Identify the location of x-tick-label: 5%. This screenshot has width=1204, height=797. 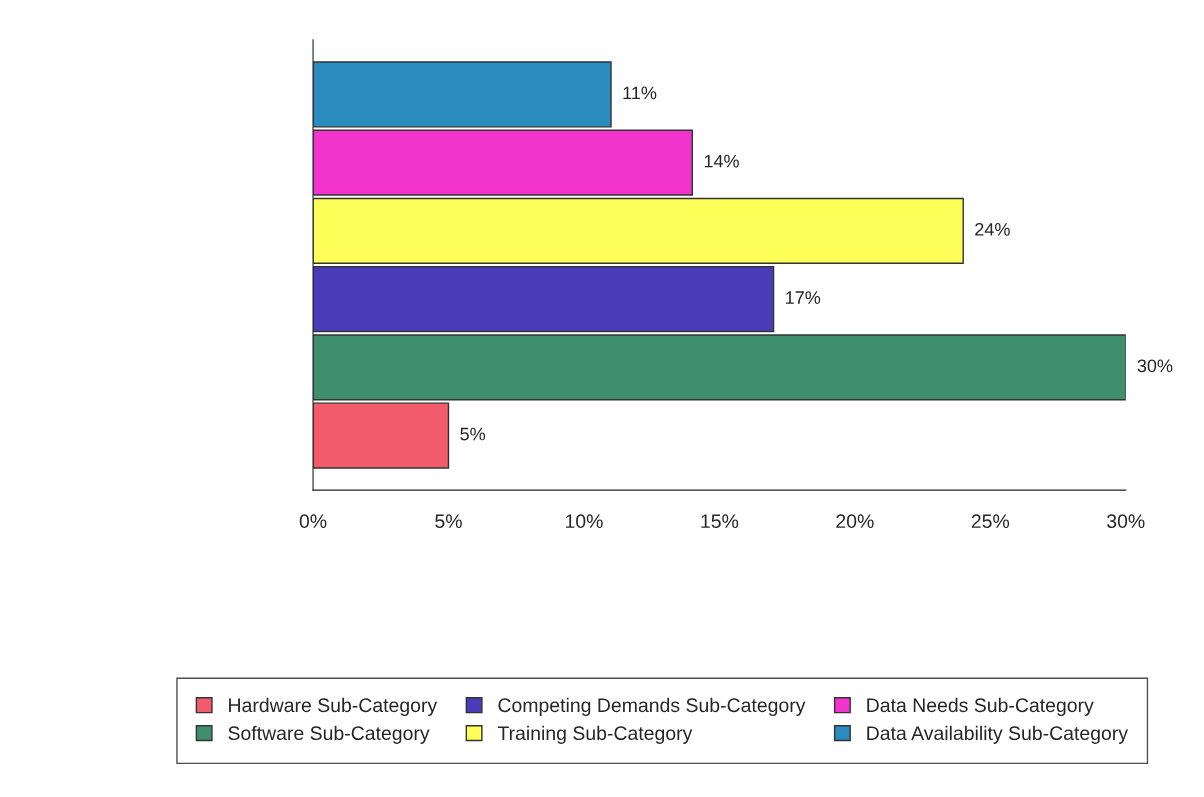
(448, 521).